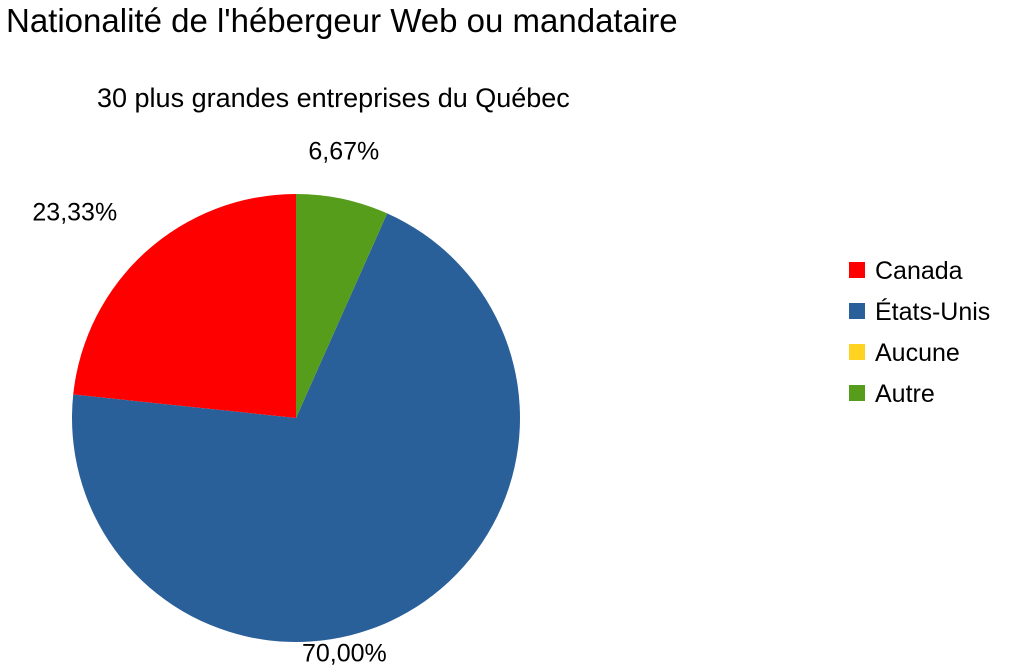 This screenshot has width=1024, height=671. Describe the element at coordinates (917, 353) in the screenshot. I see `legend-label-aucune: Aucune` at that location.